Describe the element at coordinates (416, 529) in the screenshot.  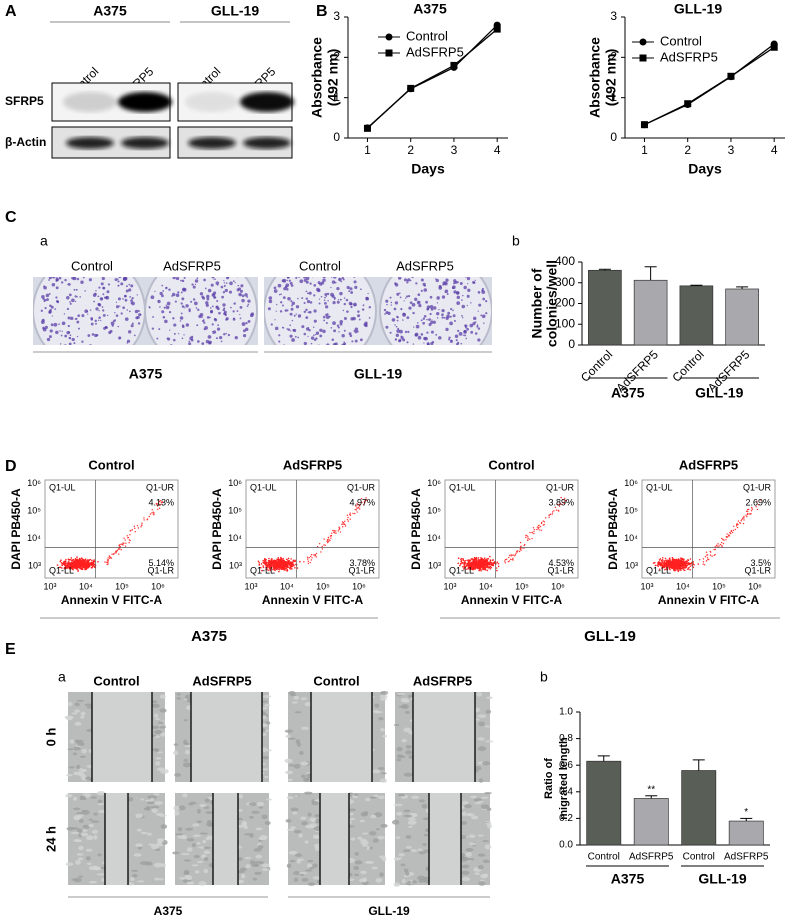
I see `y-label: DAPI PB450-A` at that location.